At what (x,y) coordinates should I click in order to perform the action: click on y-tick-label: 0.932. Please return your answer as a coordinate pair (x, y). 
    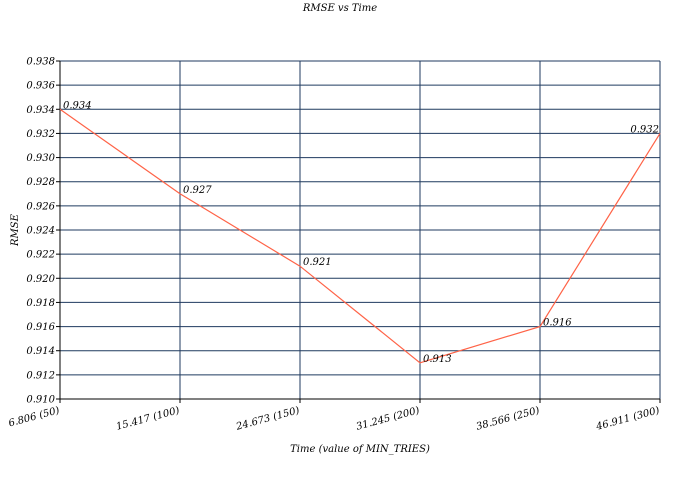
    Looking at the image, I should click on (40, 134).